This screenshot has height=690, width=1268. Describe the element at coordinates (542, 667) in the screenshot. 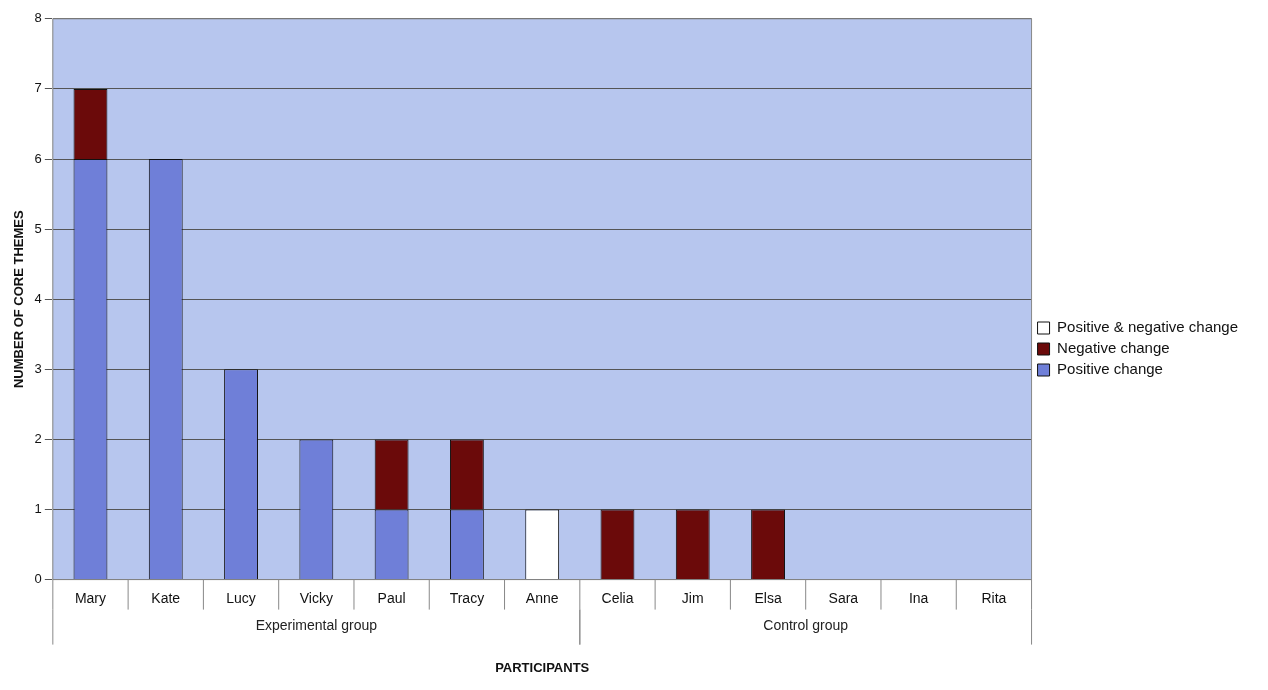

I see `x-axis-title: PARTICIPANTS` at that location.